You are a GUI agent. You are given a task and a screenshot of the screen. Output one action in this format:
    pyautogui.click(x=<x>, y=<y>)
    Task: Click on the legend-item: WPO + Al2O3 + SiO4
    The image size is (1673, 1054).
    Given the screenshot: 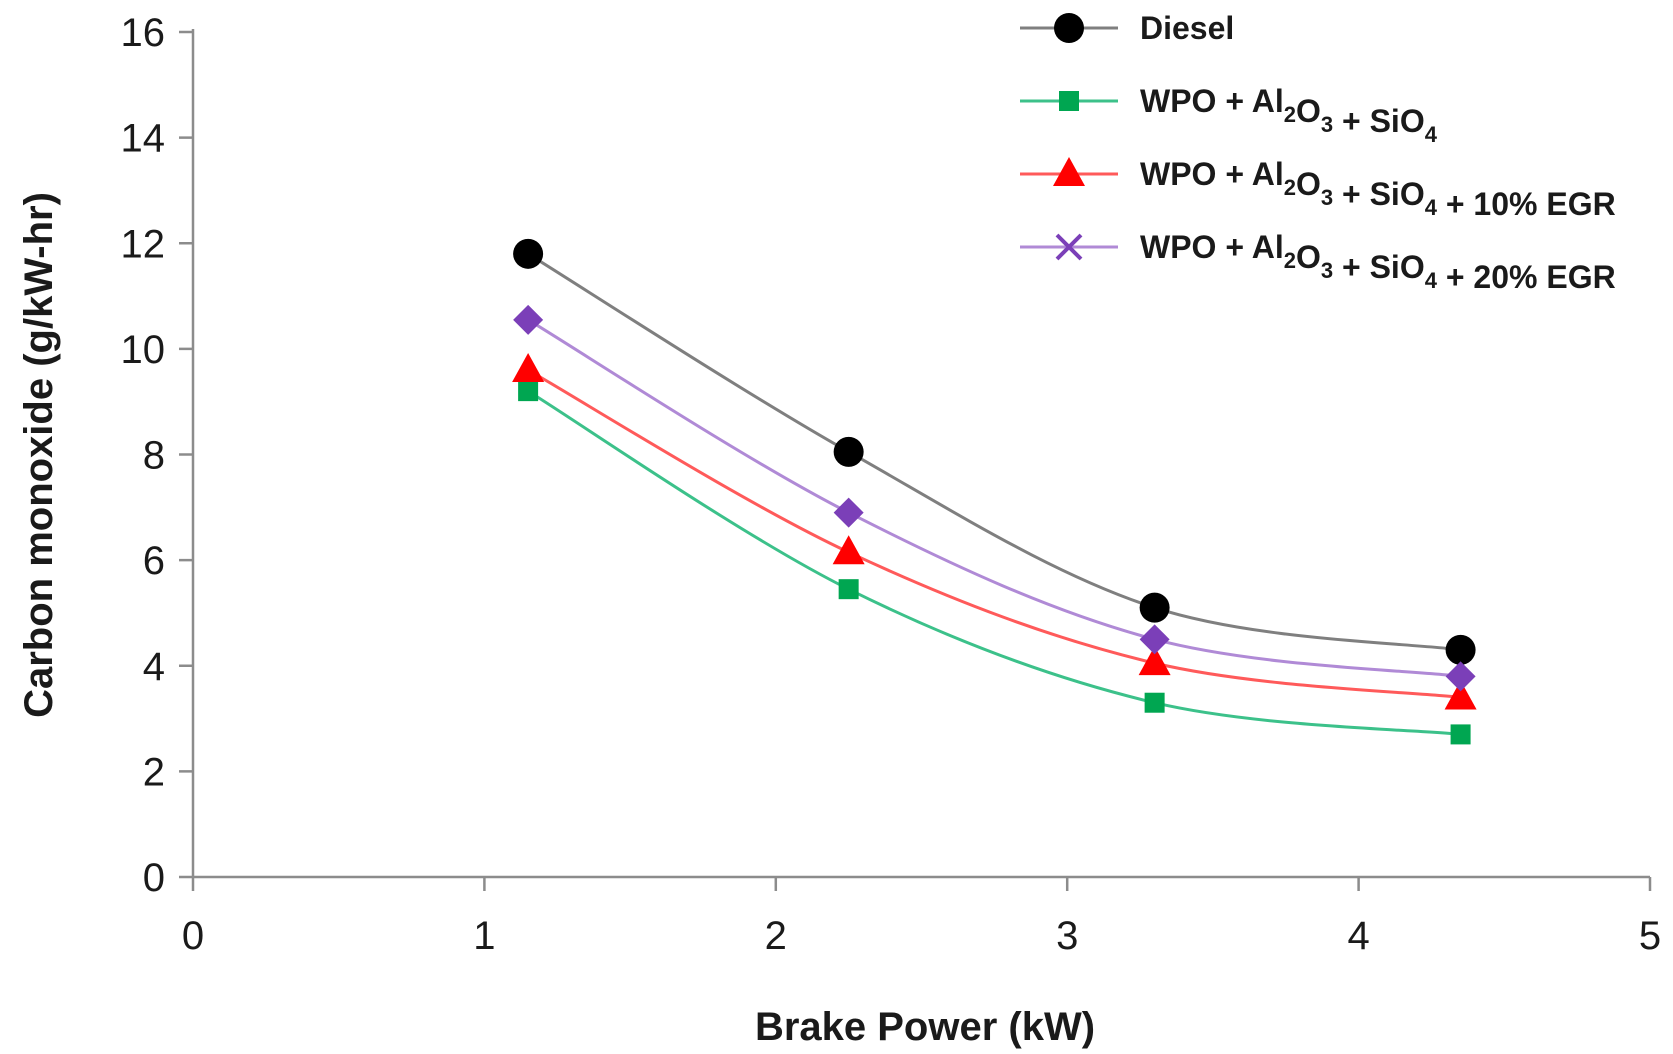 What is the action you would take?
    pyautogui.click(x=1229, y=115)
    